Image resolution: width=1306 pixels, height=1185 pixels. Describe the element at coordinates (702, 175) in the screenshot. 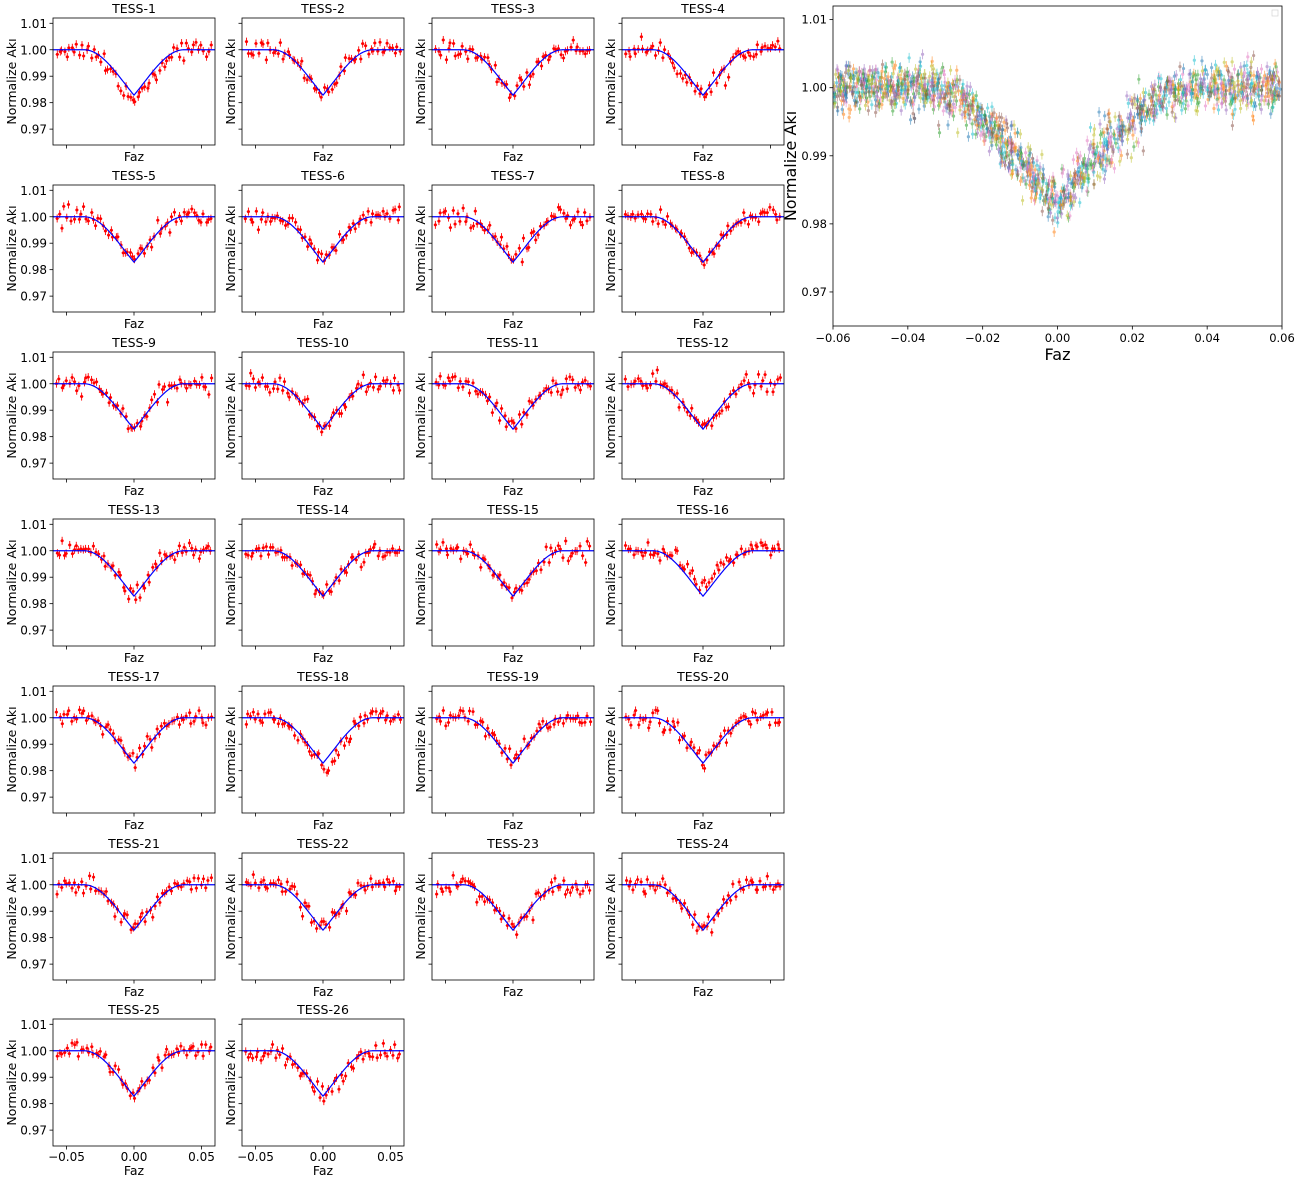

I see `panel-title: TESS-8` at that location.